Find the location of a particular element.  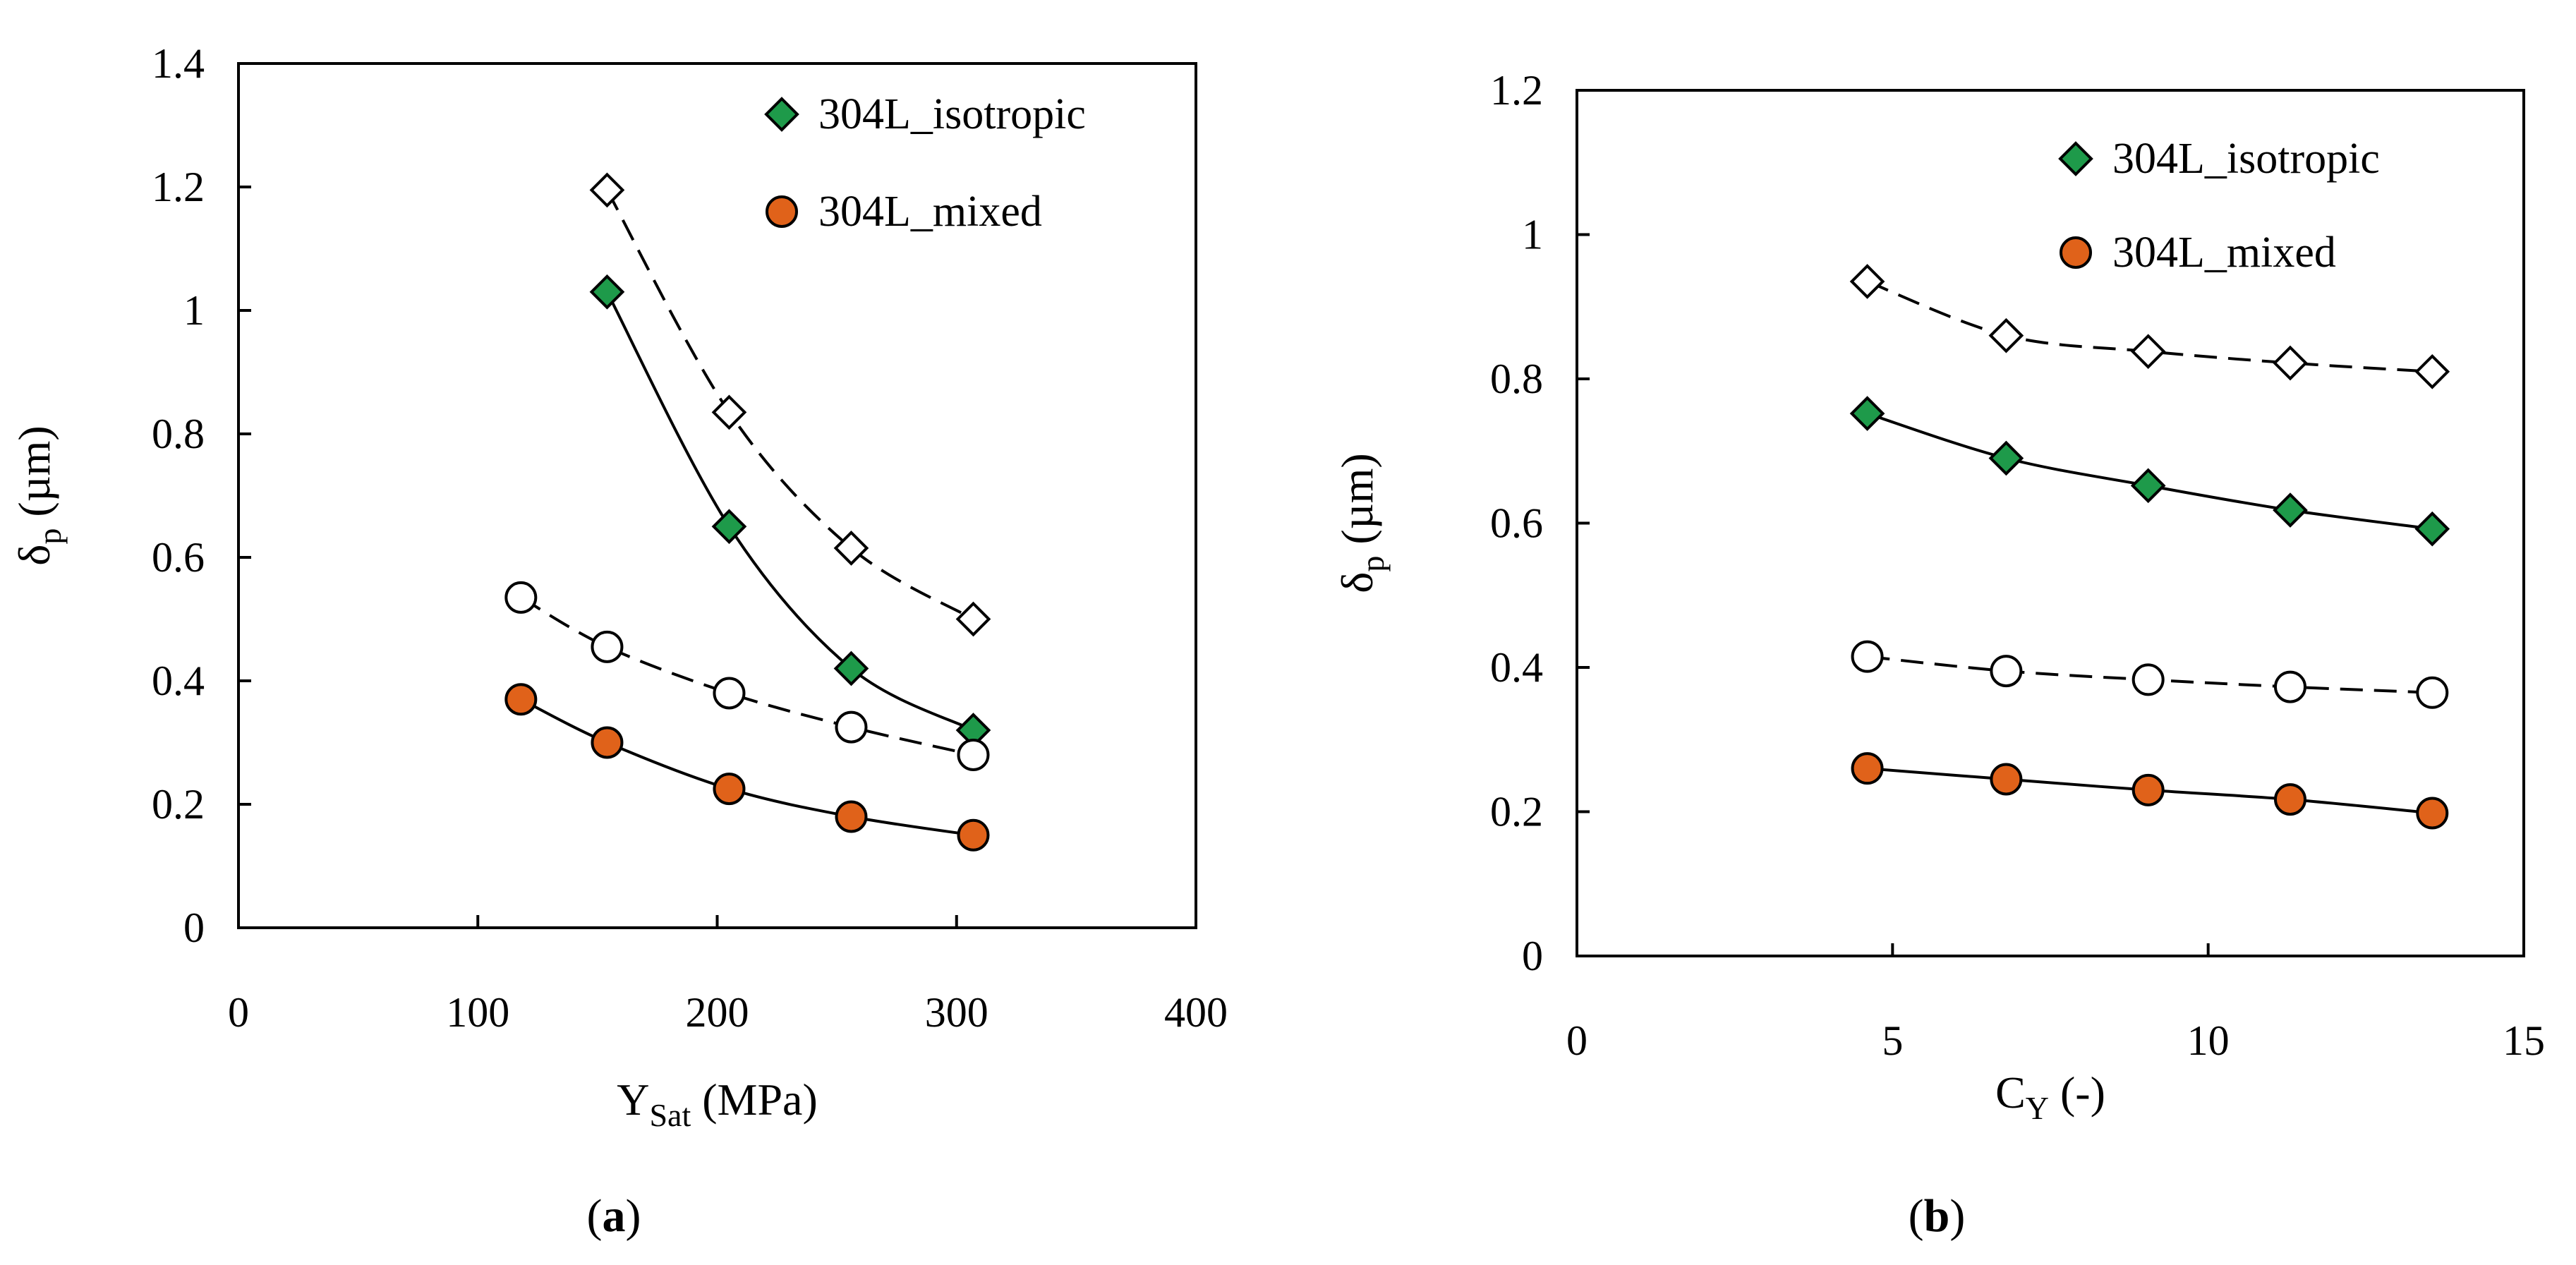

x-tick-label: 10 is located at coordinates (2209, 1041).